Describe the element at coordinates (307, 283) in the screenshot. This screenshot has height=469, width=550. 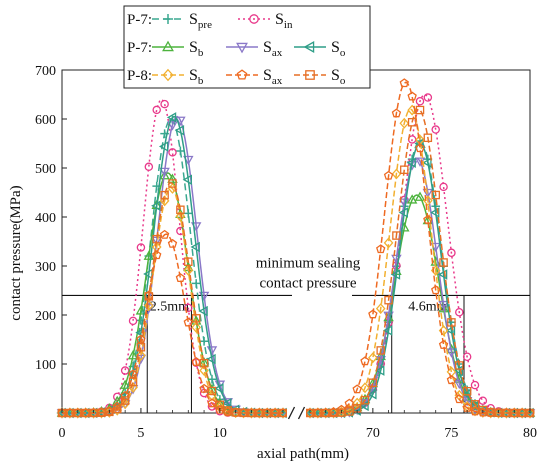
I see `threshold-label: contact pressure` at that location.